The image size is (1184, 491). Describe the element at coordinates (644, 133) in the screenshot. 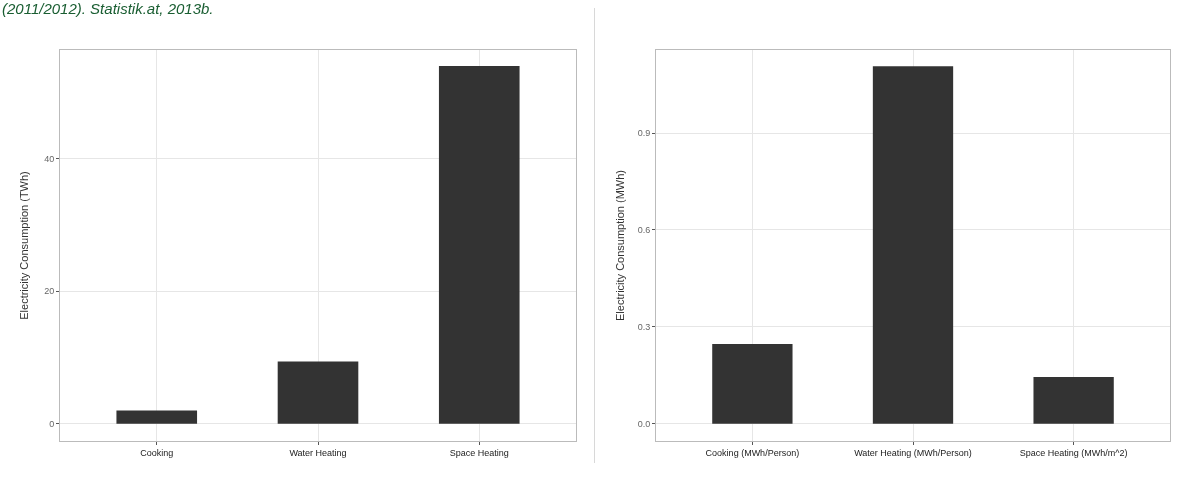

I see `y-tick-label: 0.9` at that location.